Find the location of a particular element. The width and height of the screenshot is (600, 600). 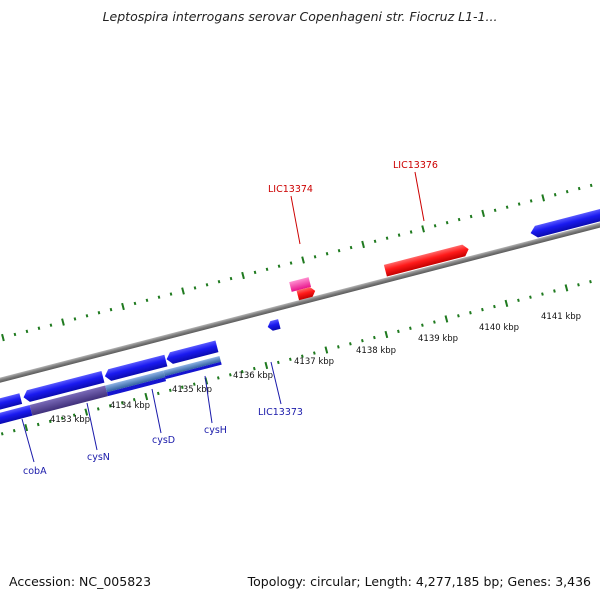

operon-cysH is located at coordinates (192, 366).